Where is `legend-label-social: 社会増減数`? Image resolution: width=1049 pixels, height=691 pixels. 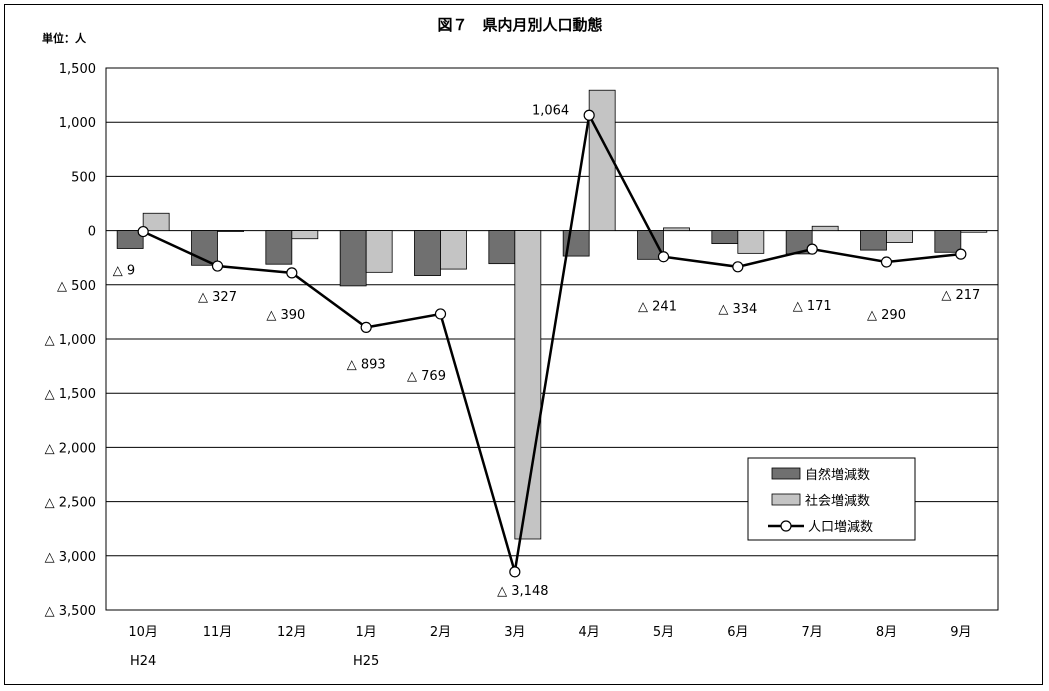
legend-label-social: 社会増減数 is located at coordinates (837, 501).